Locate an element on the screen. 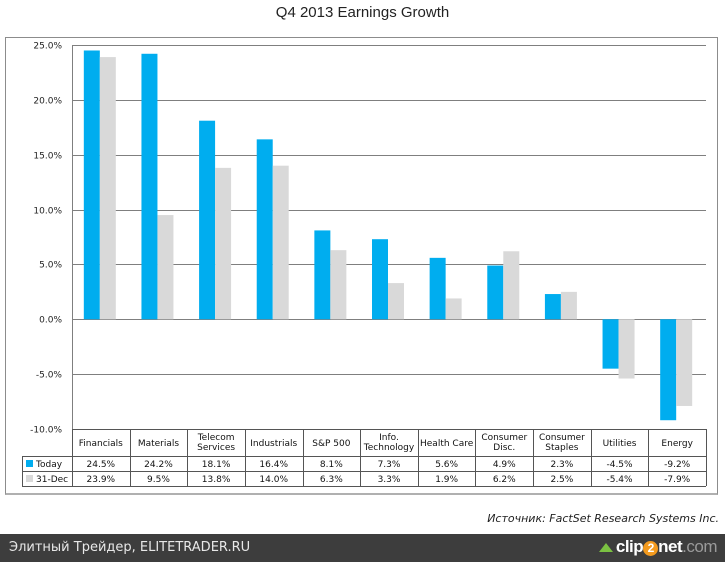 The height and width of the screenshot is (562, 725). data-label: 16.4% is located at coordinates (273, 465).